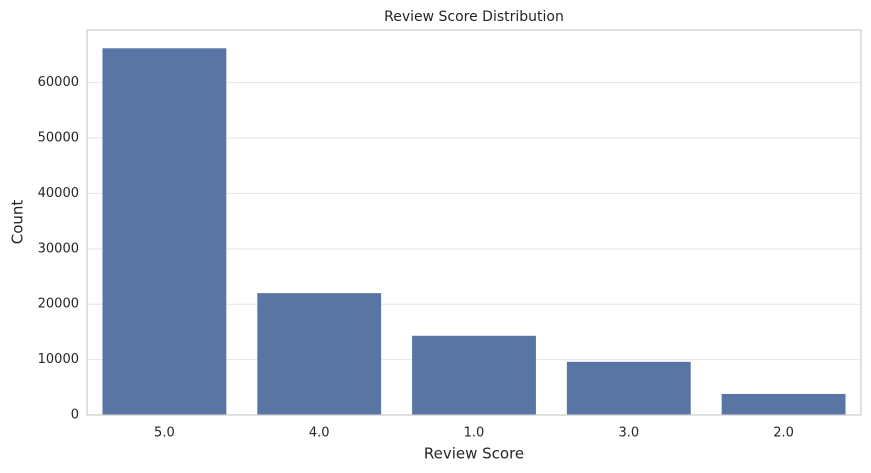 This screenshot has height=473, width=871. What do you see at coordinates (58, 138) in the screenshot?
I see `y-tick-label: 50000` at bounding box center [58, 138].